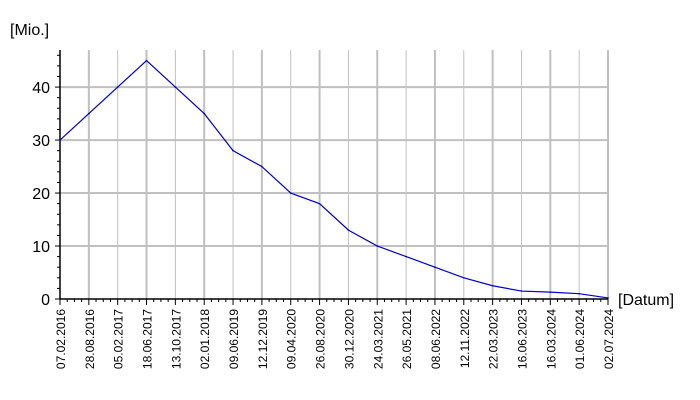 The width and height of the screenshot is (700, 400). Describe the element at coordinates (41, 88) in the screenshot. I see `y-tick-label: 40` at that location.